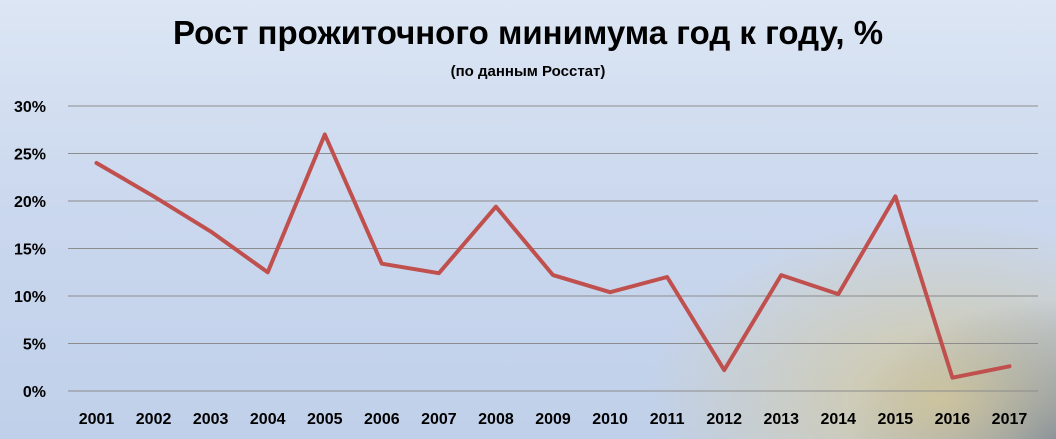  I want to click on y-tick-label: 5%, so click(34, 345).